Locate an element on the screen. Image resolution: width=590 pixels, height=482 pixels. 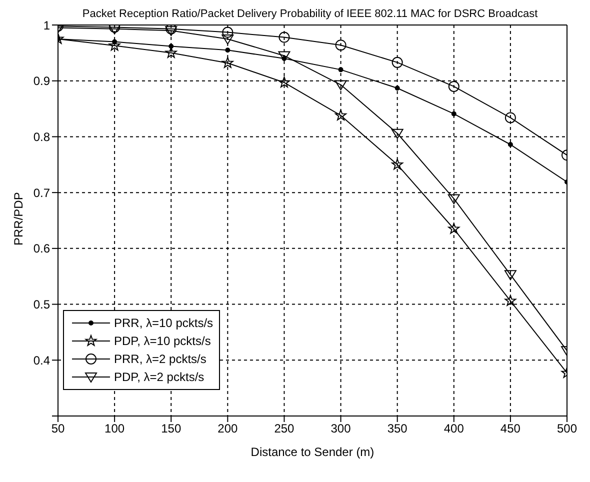
x-tick-label: 350 is located at coordinates (397, 429).